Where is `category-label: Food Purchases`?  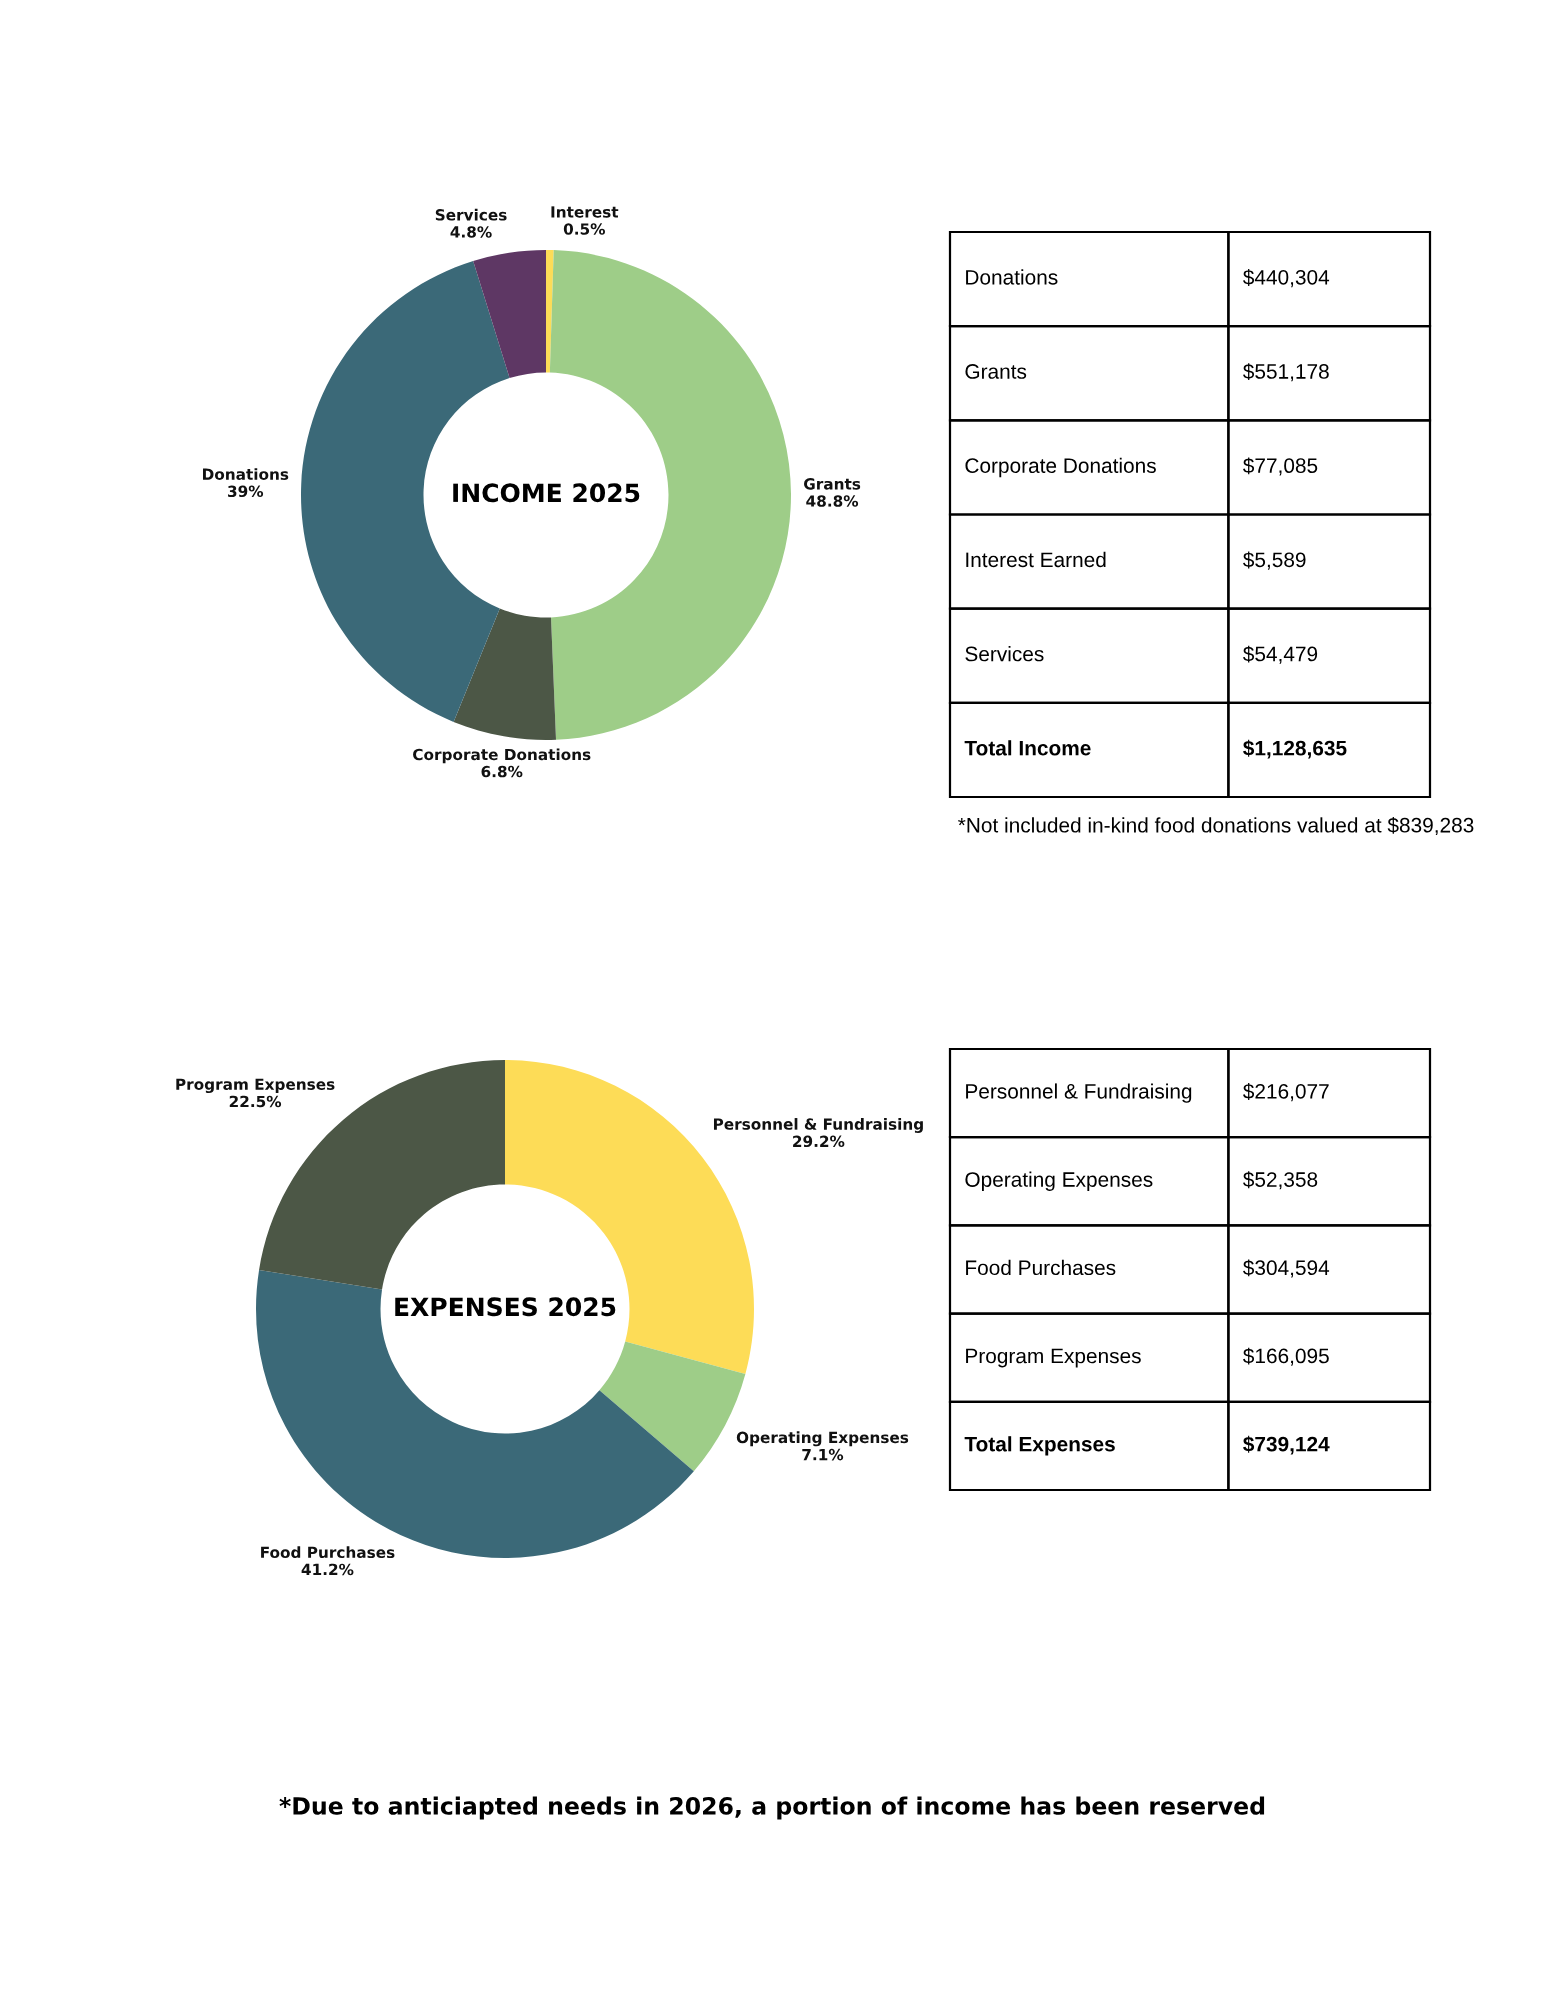
category-label: Food Purchases is located at coordinates (1041, 1267).